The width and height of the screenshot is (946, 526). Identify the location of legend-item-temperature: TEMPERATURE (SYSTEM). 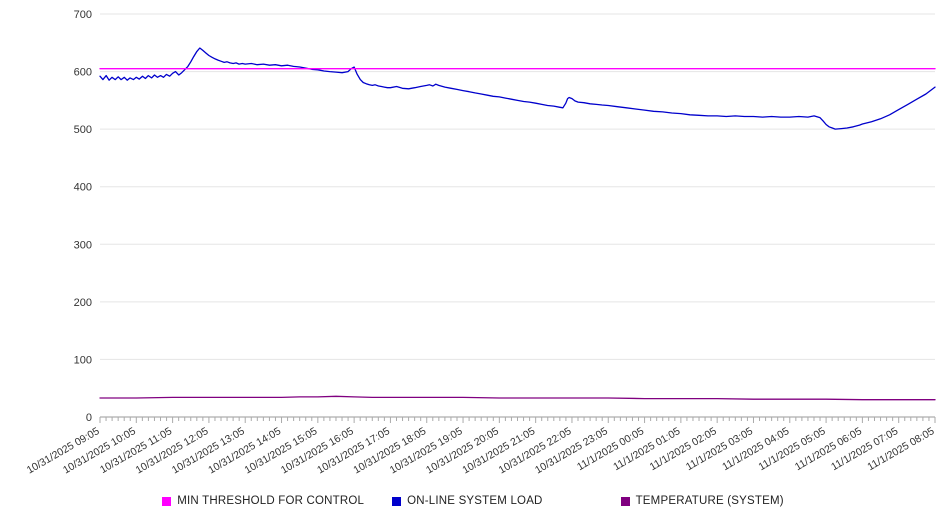
(702, 501).